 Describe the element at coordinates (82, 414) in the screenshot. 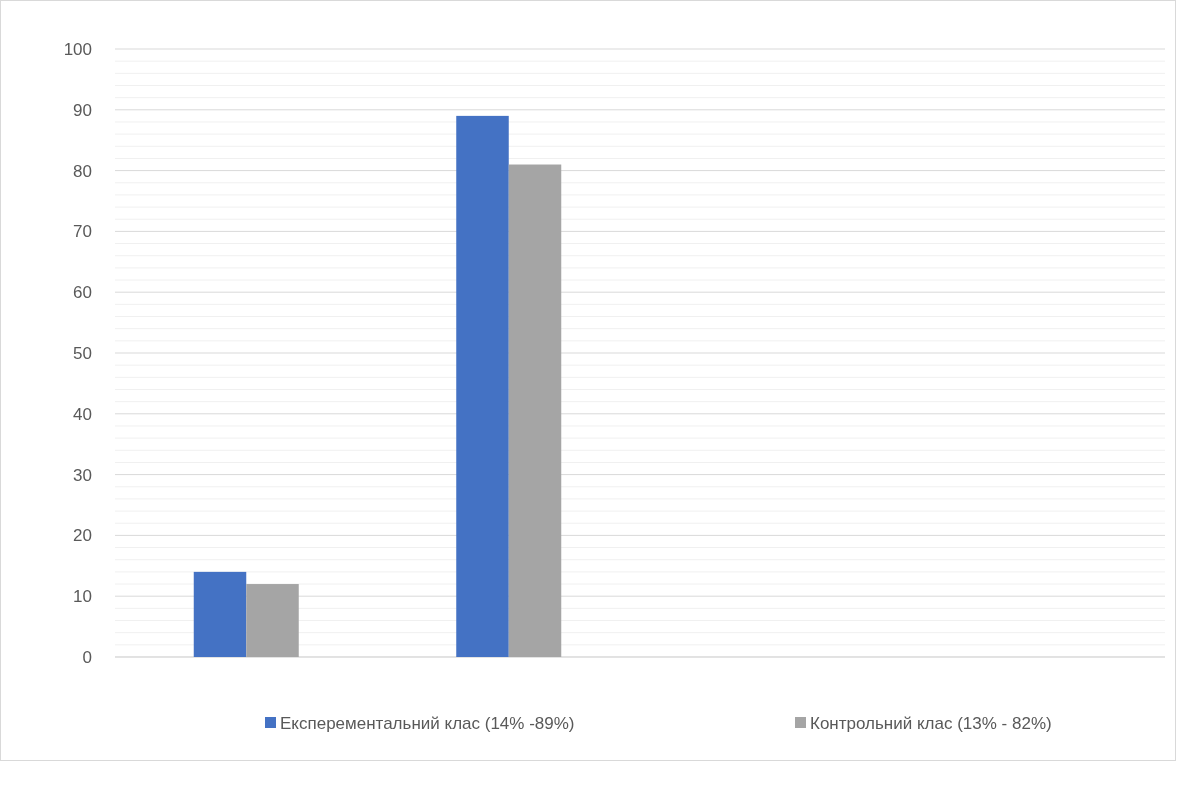

I see `y-tick-label: 40` at that location.